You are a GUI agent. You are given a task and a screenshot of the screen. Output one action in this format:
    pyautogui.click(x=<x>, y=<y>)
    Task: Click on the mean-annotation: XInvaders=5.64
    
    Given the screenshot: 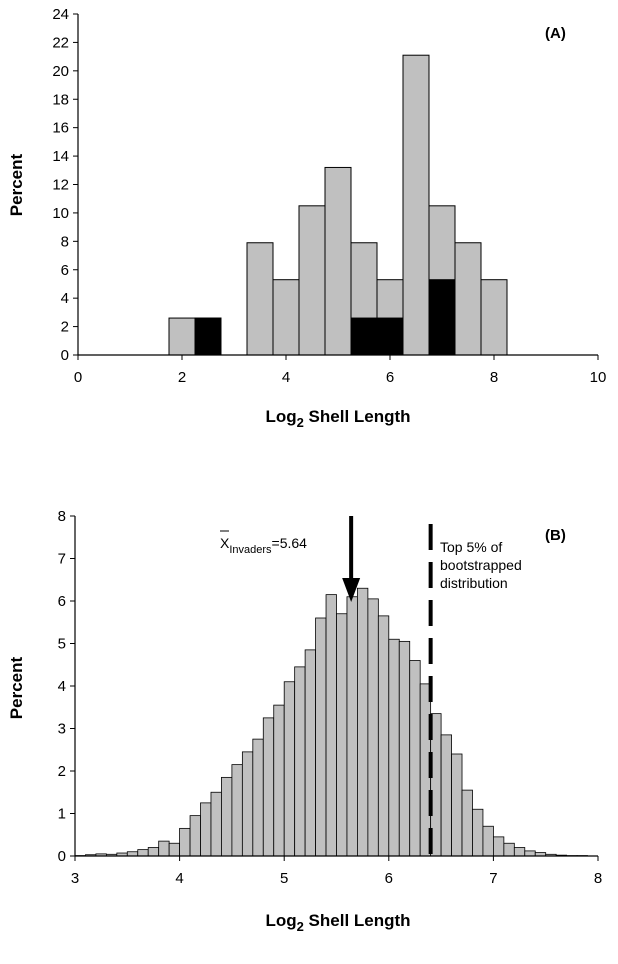 What is the action you would take?
    pyautogui.click(x=263, y=545)
    